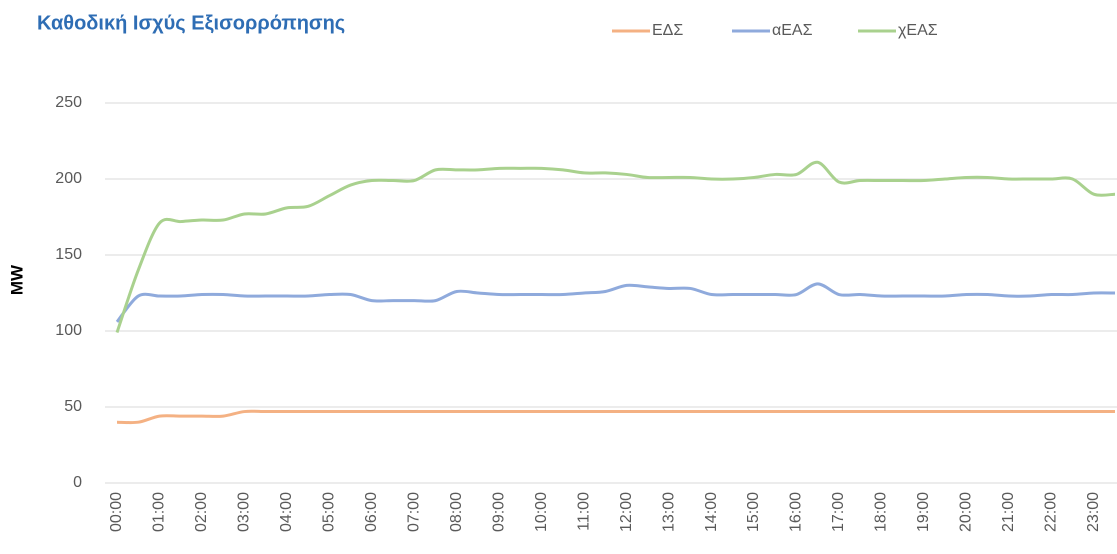 The height and width of the screenshot is (554, 1117). Describe the element at coordinates (16, 279) in the screenshot. I see `y-axis-label: MW` at that location.